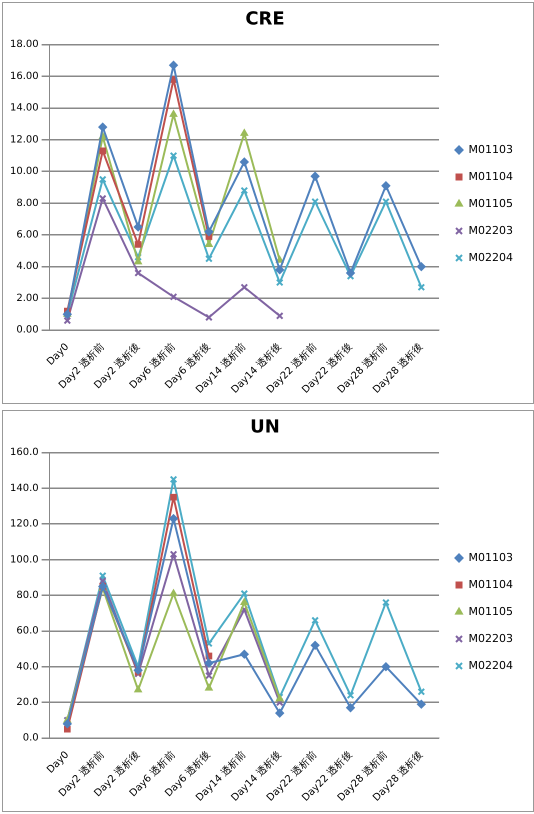  What do you see at coordinates (30, 738) in the screenshot?
I see `y-tick-label: 0.0` at bounding box center [30, 738].